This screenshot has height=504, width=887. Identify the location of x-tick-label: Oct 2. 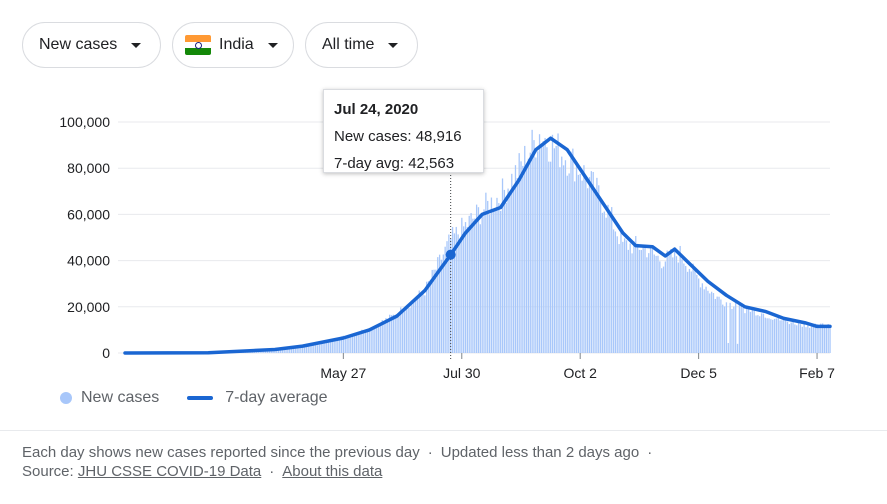
(580, 373).